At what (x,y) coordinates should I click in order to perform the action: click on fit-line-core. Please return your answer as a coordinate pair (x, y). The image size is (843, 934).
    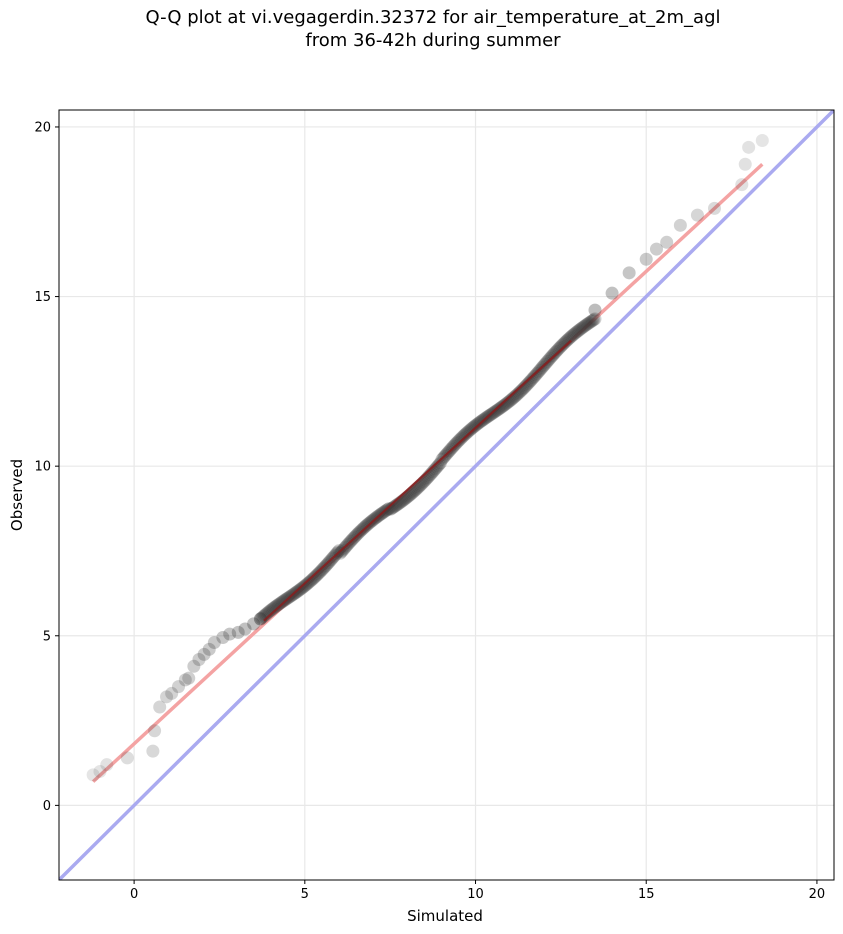
    Looking at the image, I should click on (417, 480).